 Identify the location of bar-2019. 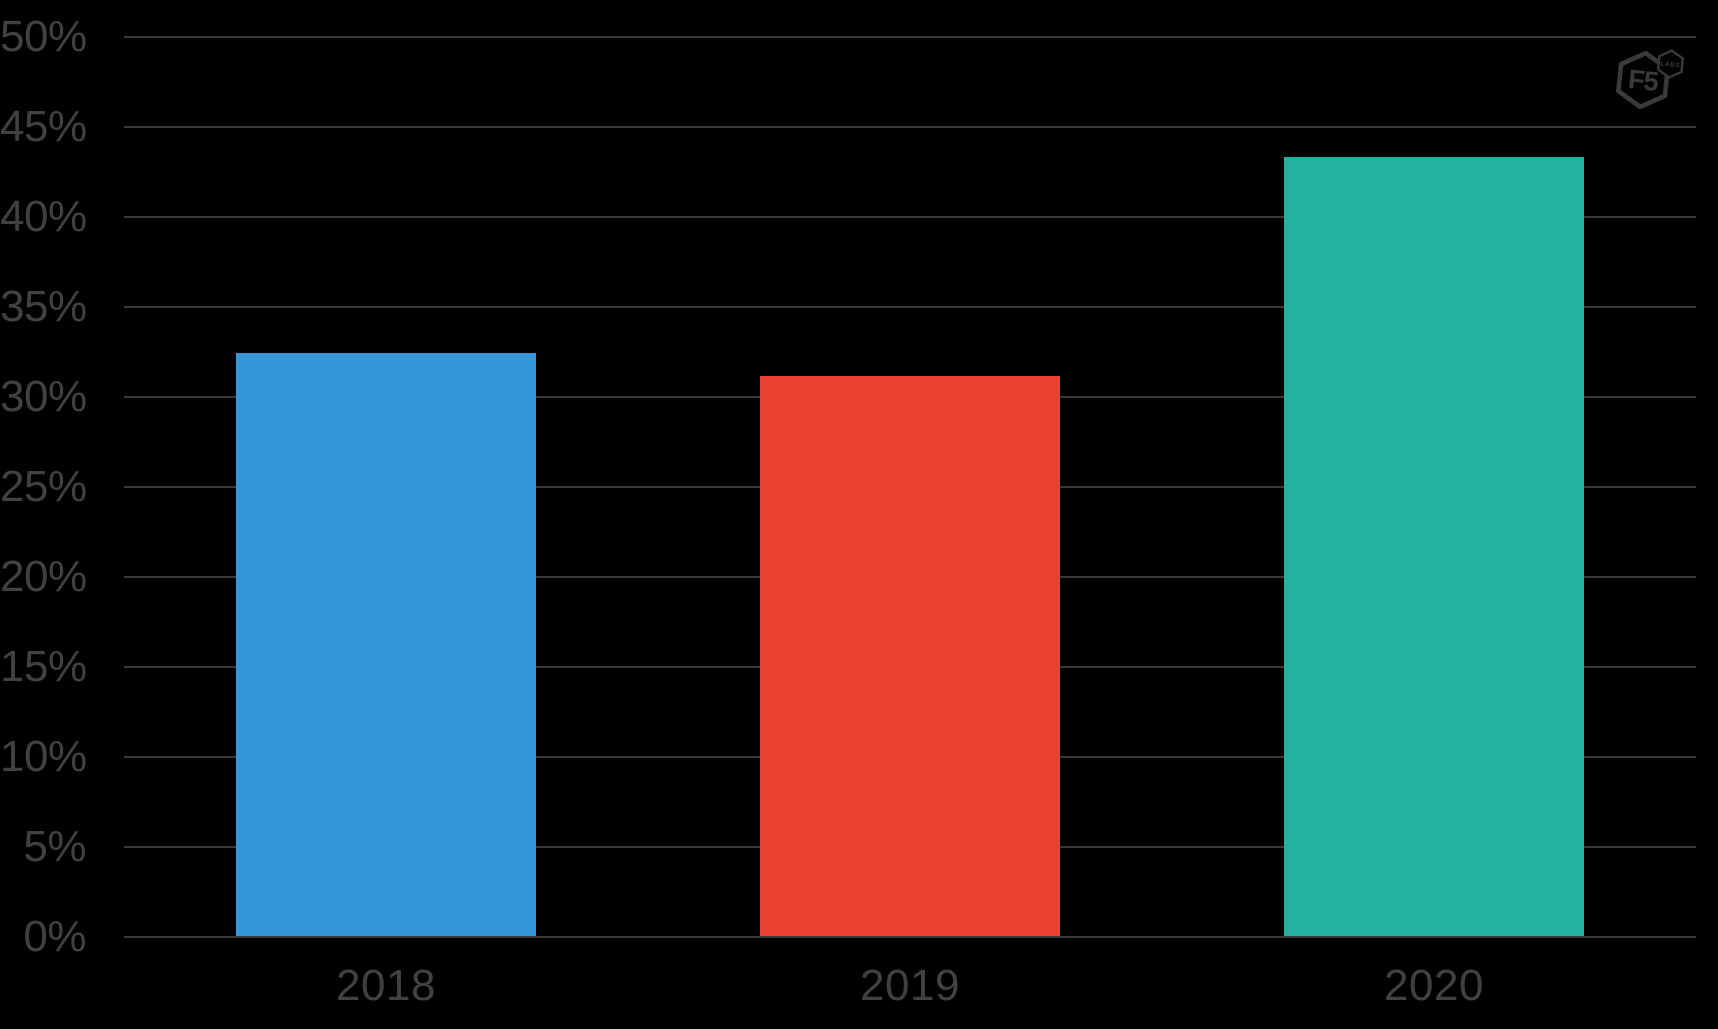
(910, 656).